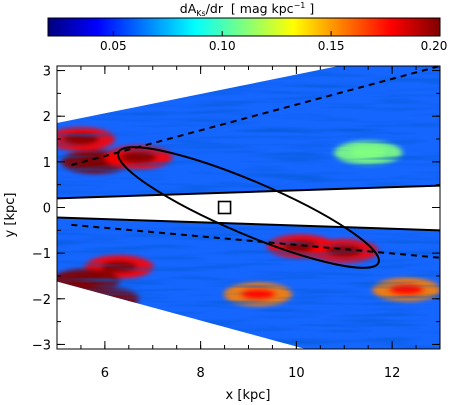  I want to click on y-tick-label: −3, so click(41, 345).